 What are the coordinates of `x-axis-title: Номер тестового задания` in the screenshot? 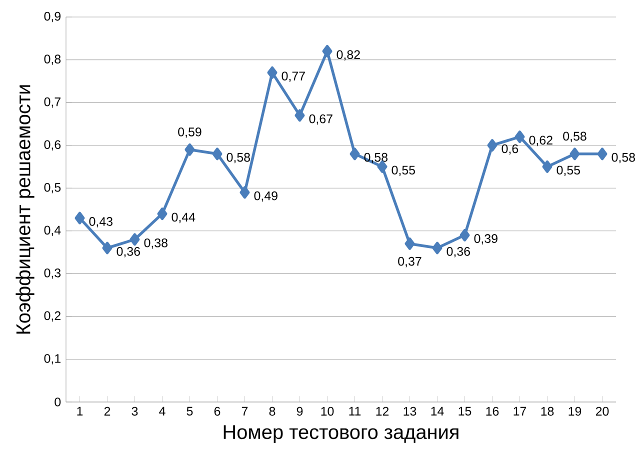 It's located at (341, 434).